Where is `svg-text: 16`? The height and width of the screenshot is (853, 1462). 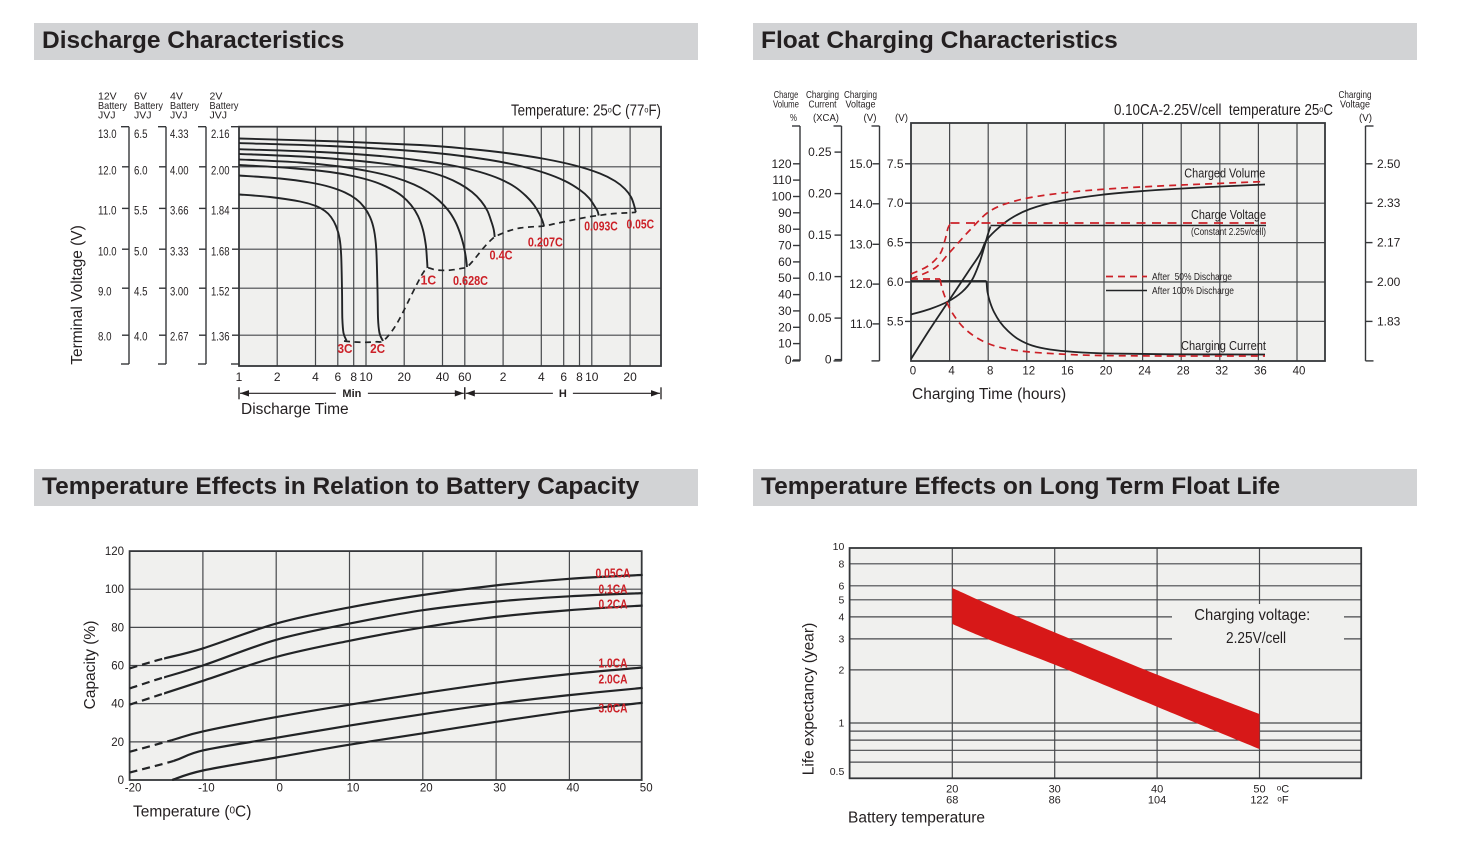 svg-text: 16 is located at coordinates (1067, 372).